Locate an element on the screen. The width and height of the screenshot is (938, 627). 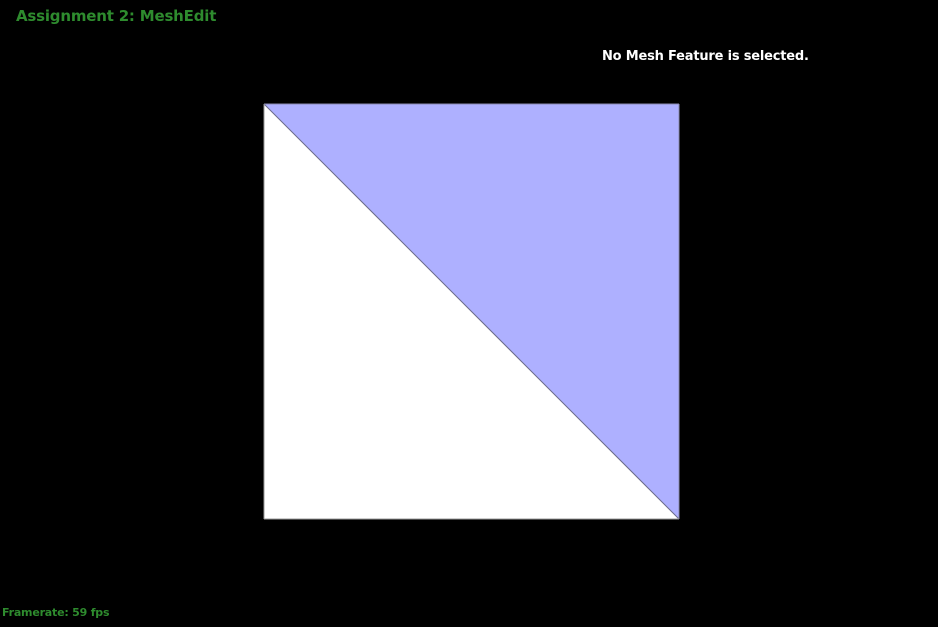
selection-status: No Mesh Feature is selected. is located at coordinates (705, 56).